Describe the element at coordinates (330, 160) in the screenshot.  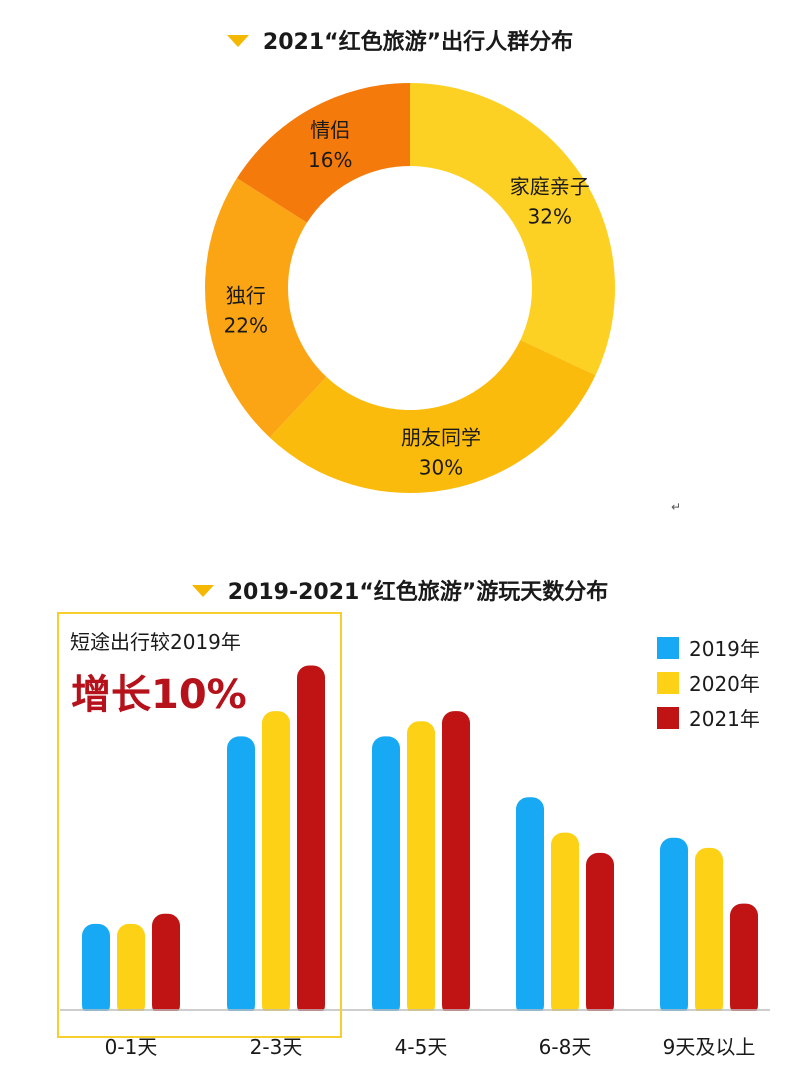
I see `donut-slice-percent-label: 16%` at that location.